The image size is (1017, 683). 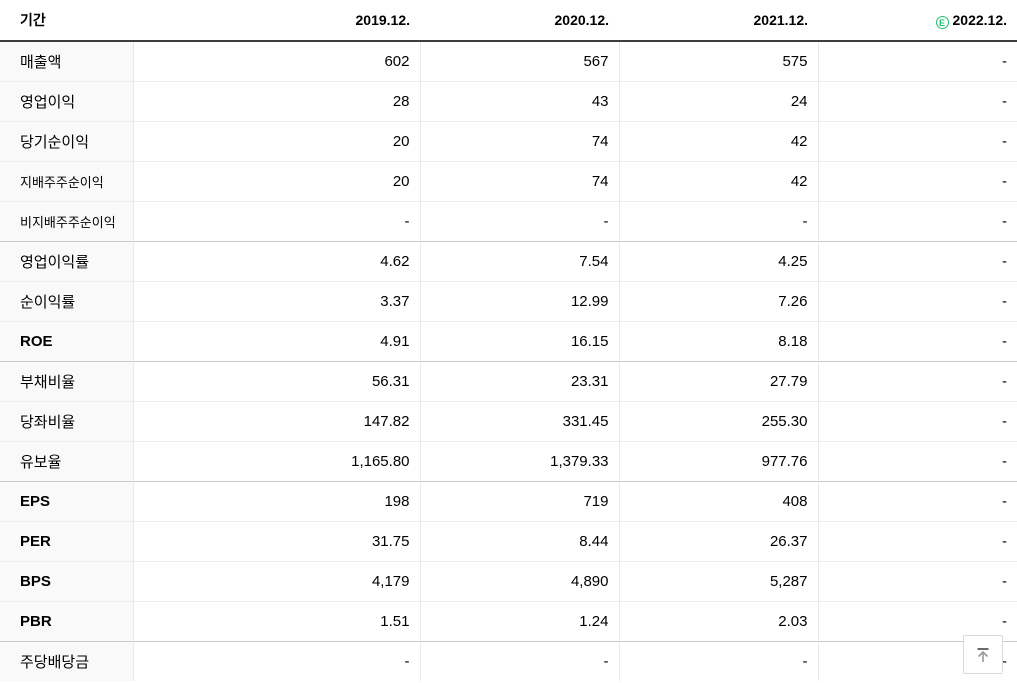 I want to click on table-row: 당좌비율 147.82 331.45 255.30 -, so click(x=508, y=420).